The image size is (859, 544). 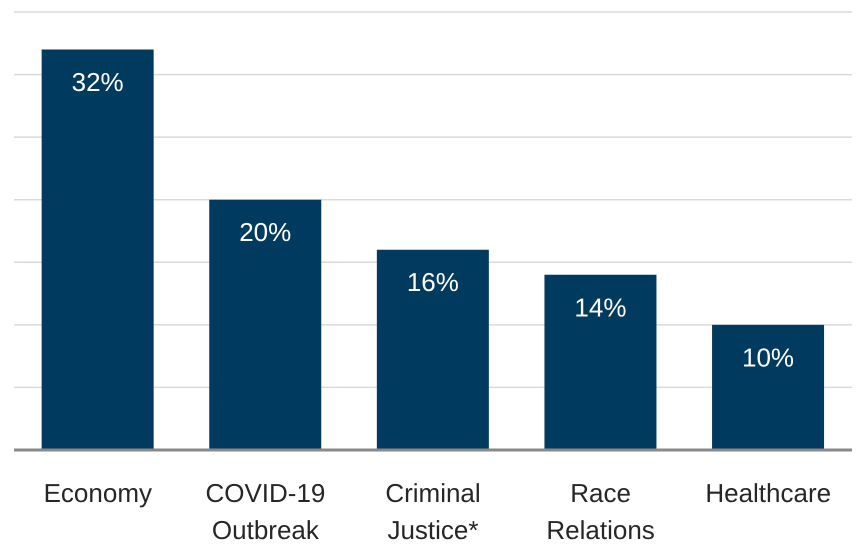 I want to click on x-tick-label: Economy, so click(x=98, y=493).